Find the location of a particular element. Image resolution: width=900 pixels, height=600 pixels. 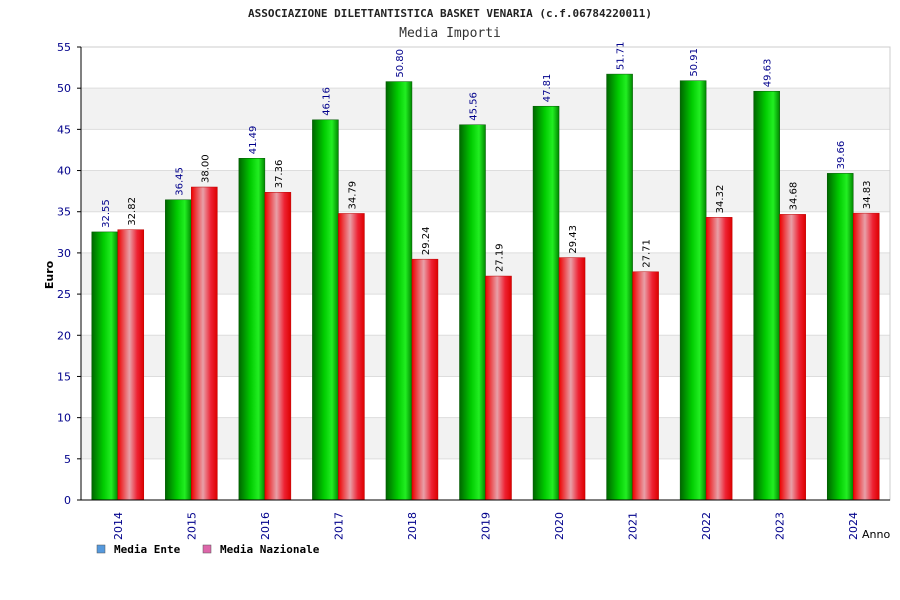

y-tick-label-10: 10 is located at coordinates (64, 418).